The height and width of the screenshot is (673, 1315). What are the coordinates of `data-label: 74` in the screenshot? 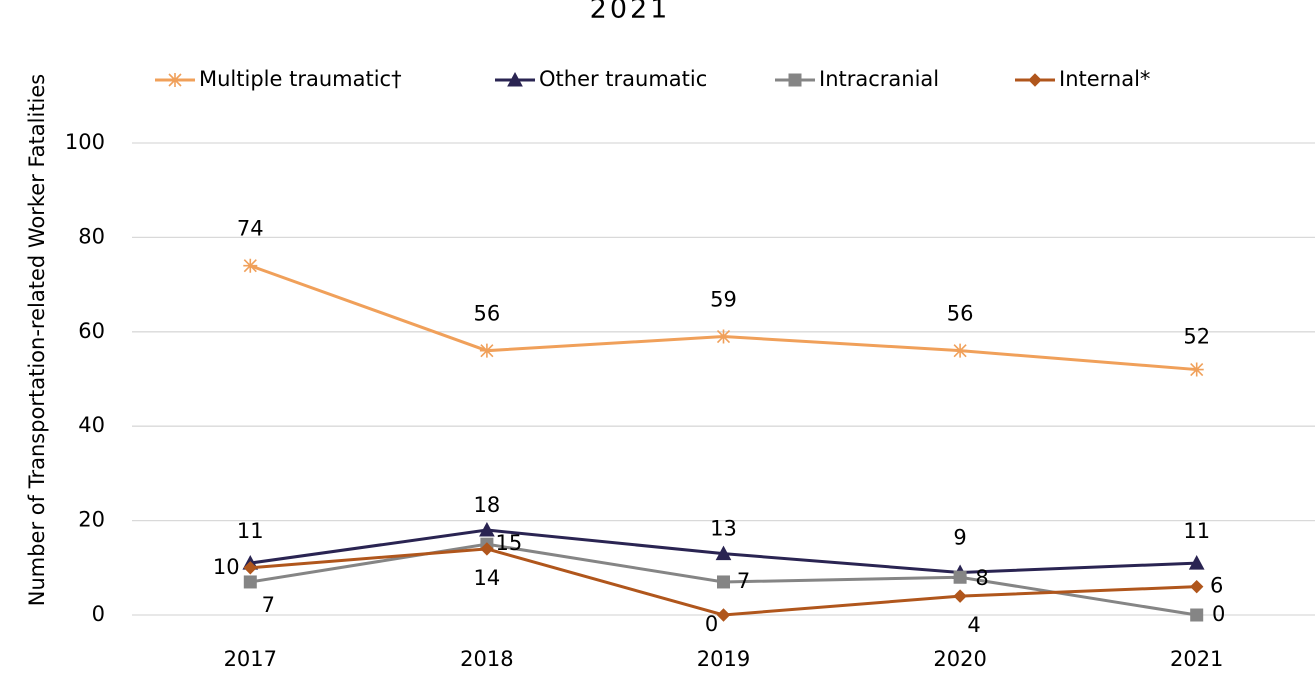 It's located at (250, 229).